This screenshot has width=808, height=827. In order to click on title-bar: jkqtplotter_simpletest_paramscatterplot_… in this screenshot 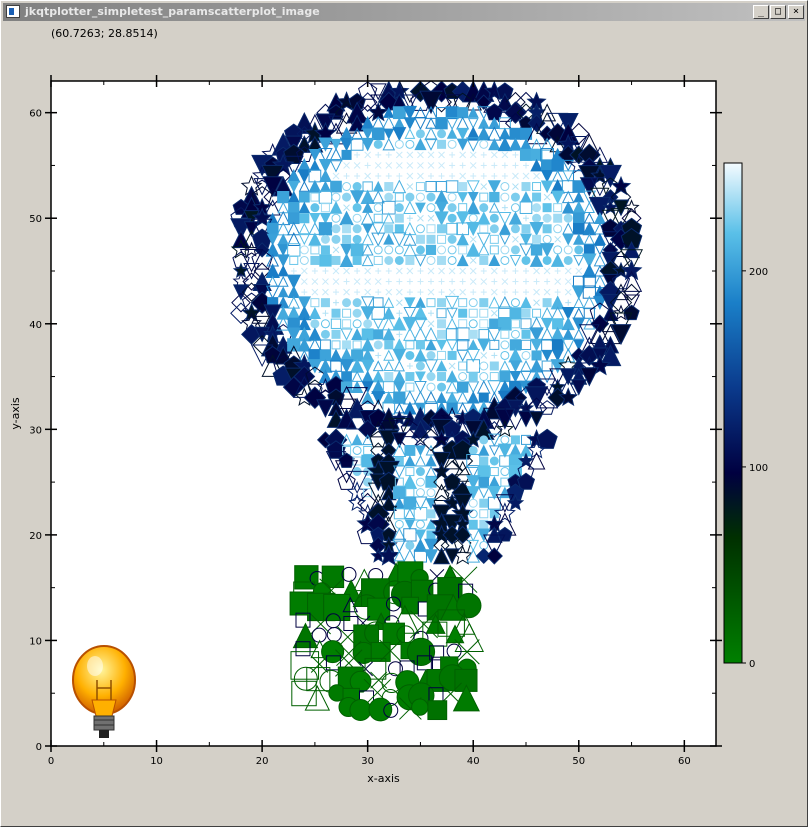, I will do `click(404, 12)`.